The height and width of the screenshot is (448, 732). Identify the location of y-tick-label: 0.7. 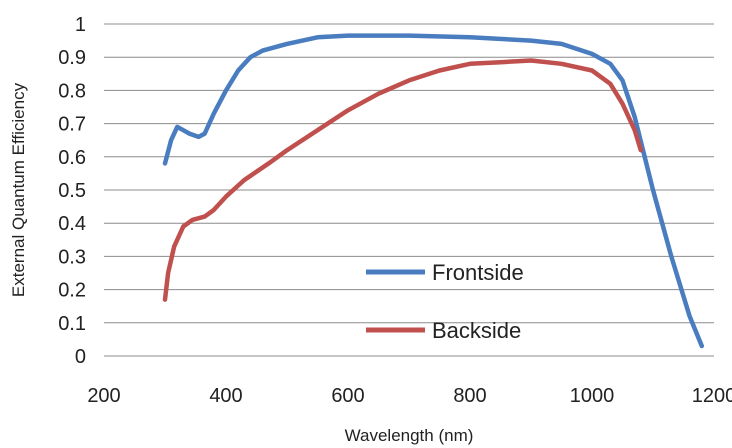
(72, 125).